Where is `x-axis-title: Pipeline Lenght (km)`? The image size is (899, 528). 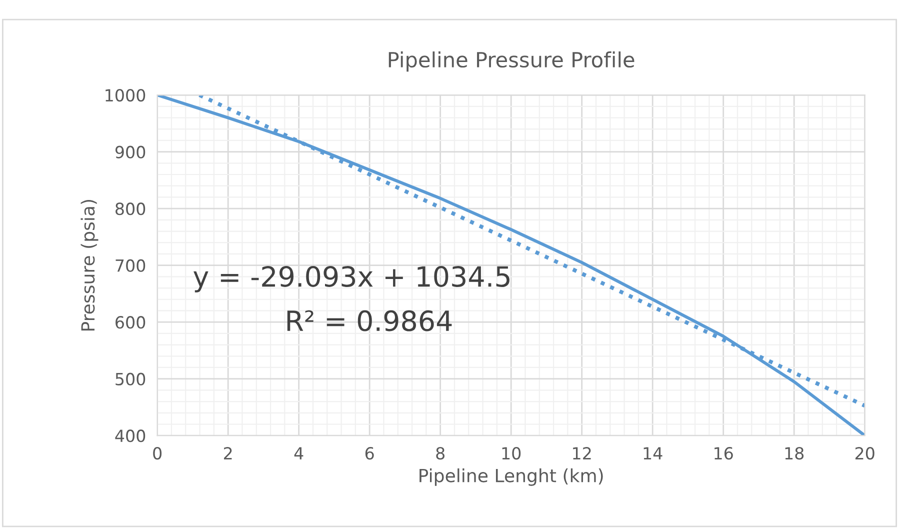
x-axis-title: Pipeline Lenght (km) is located at coordinates (511, 477).